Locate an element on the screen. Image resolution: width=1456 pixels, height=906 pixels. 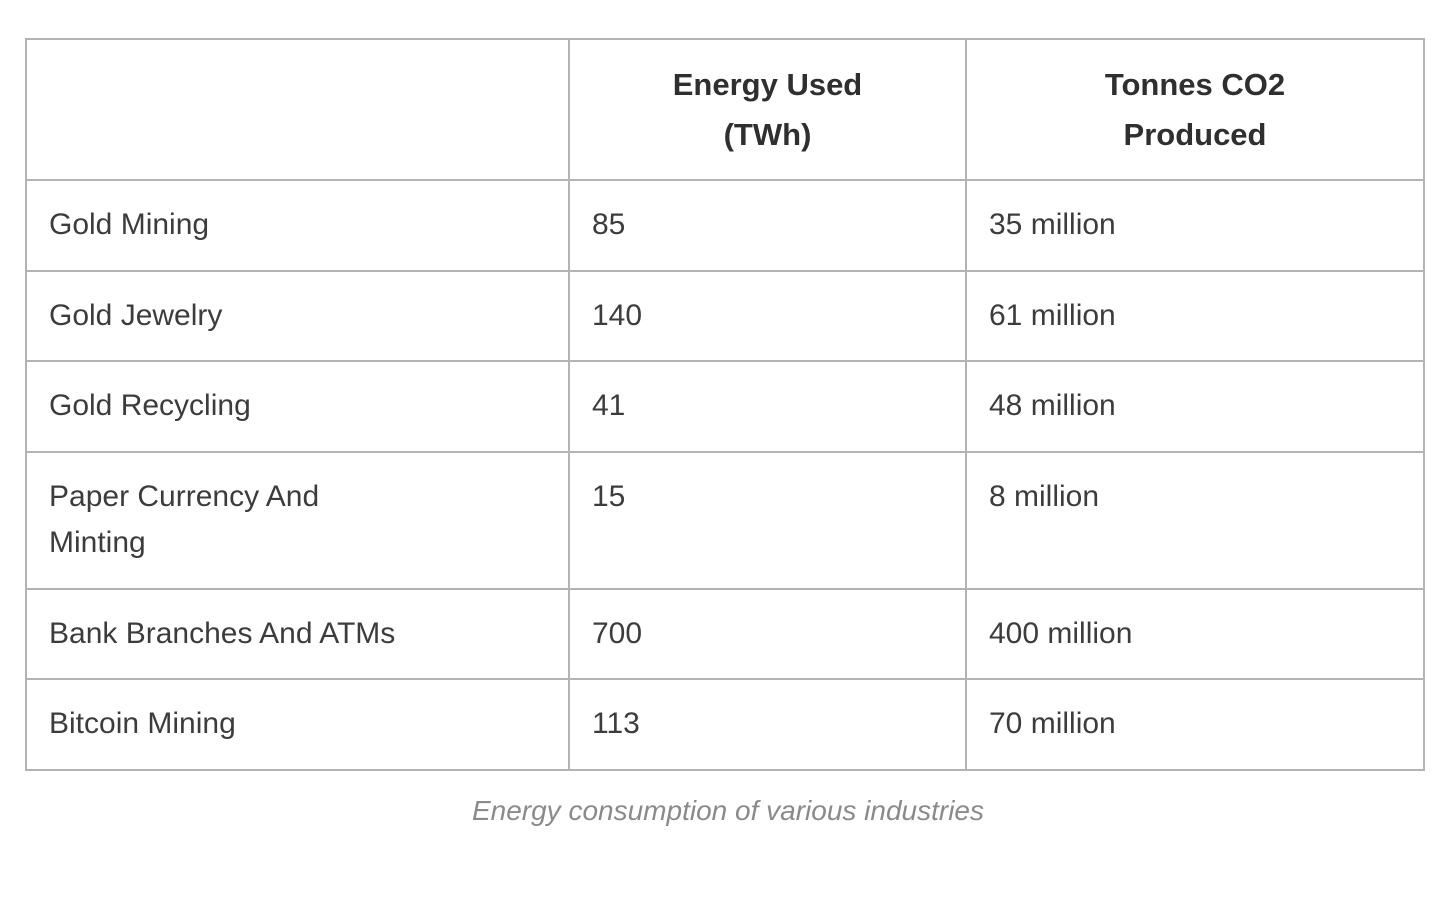
row-label: Gold Jewelry is located at coordinates (297, 315).